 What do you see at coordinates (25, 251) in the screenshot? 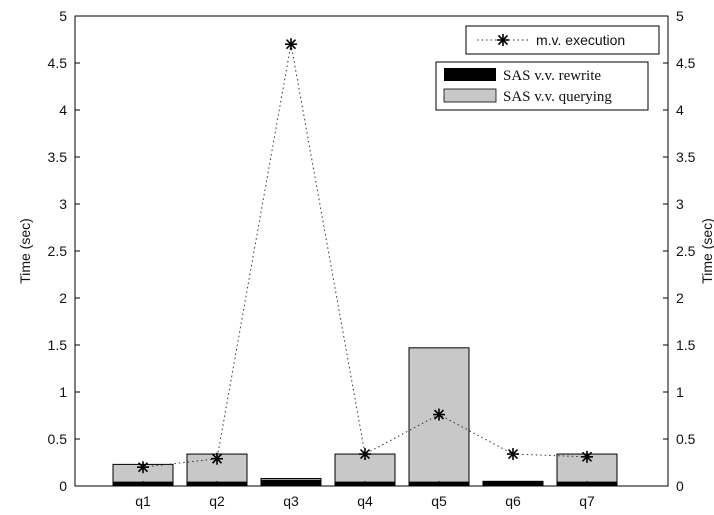
I see `y-axis-title-left: Time (sec)` at bounding box center [25, 251].